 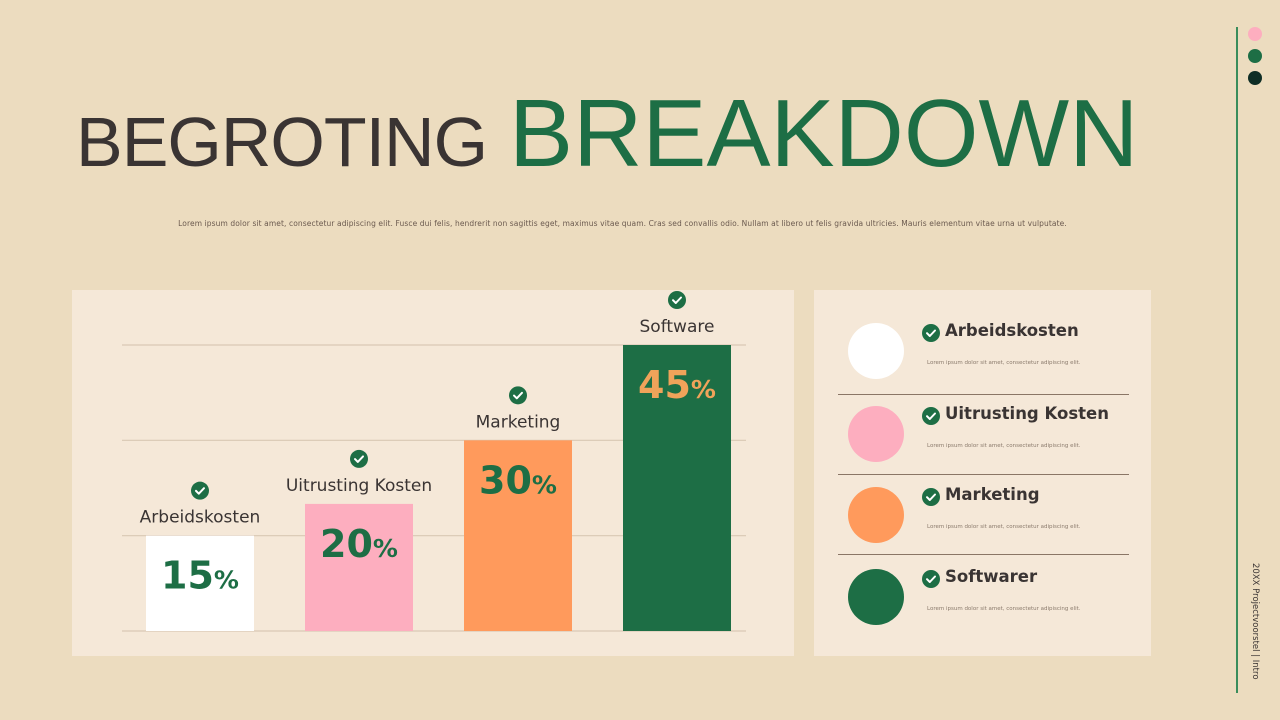 What do you see at coordinates (1237, 360) in the screenshot?
I see `side-rule` at bounding box center [1237, 360].